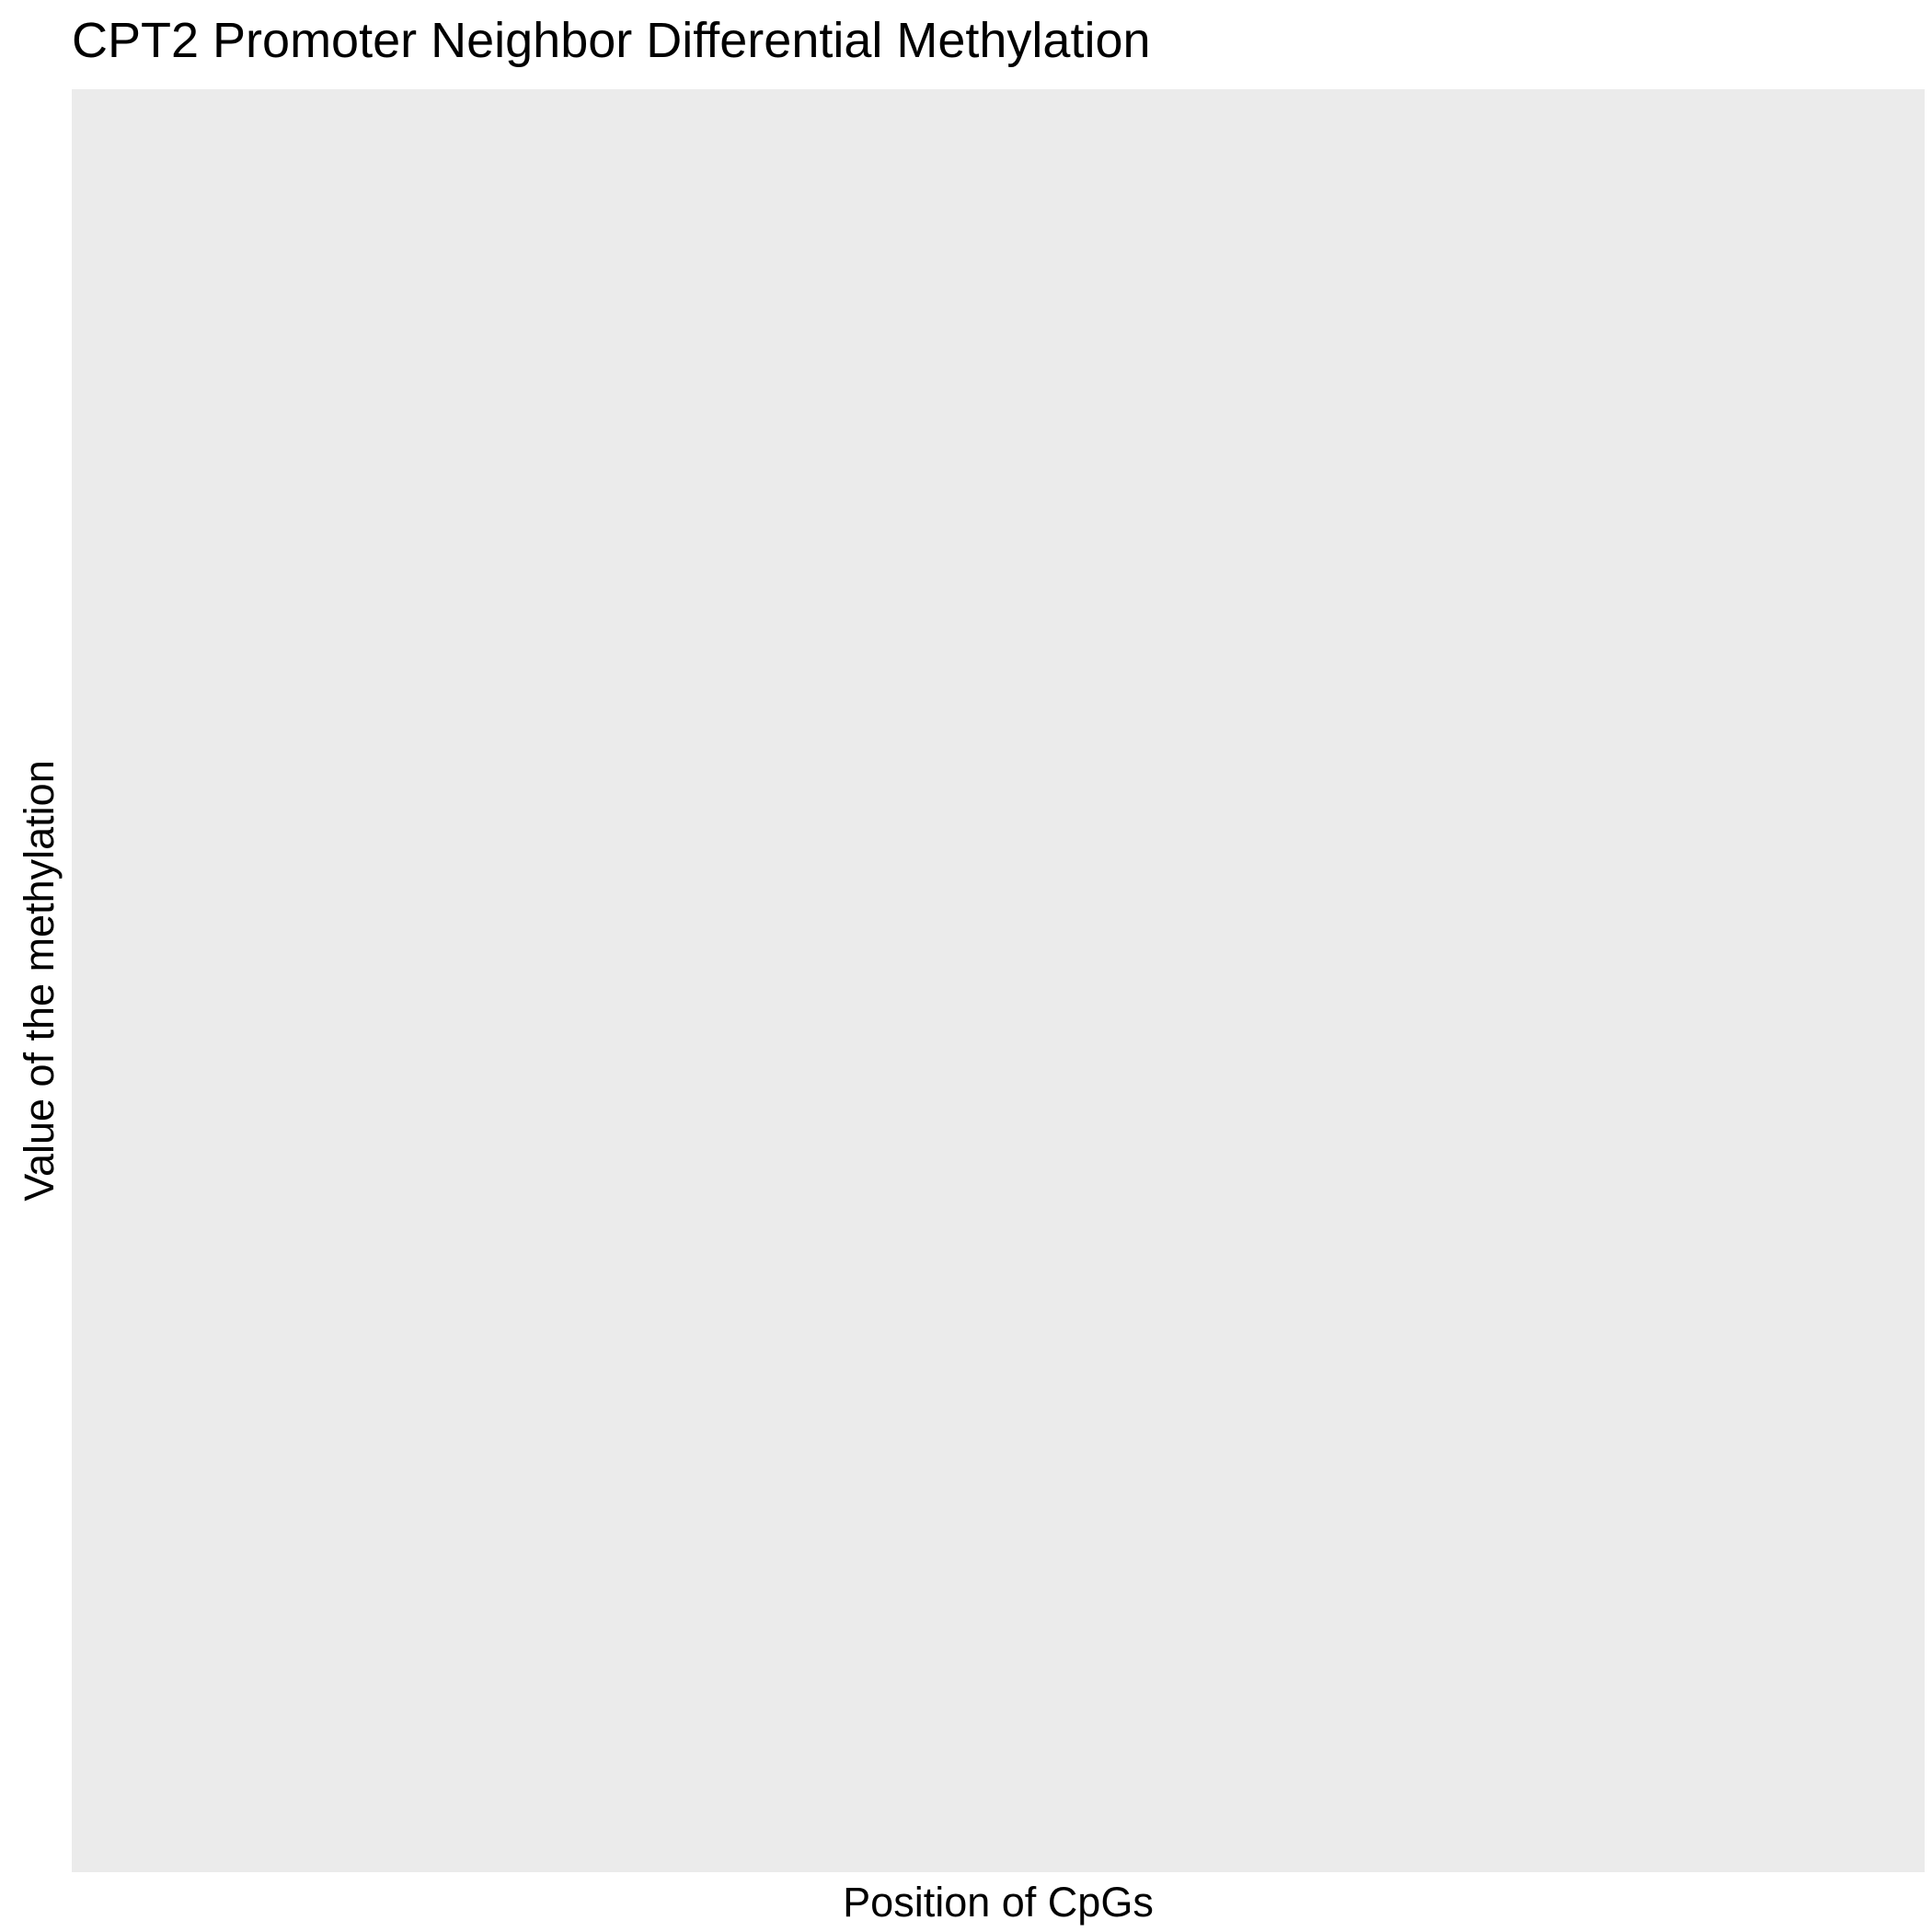  What do you see at coordinates (998, 1902) in the screenshot?
I see `x-axis-title: Position of CpGs` at bounding box center [998, 1902].